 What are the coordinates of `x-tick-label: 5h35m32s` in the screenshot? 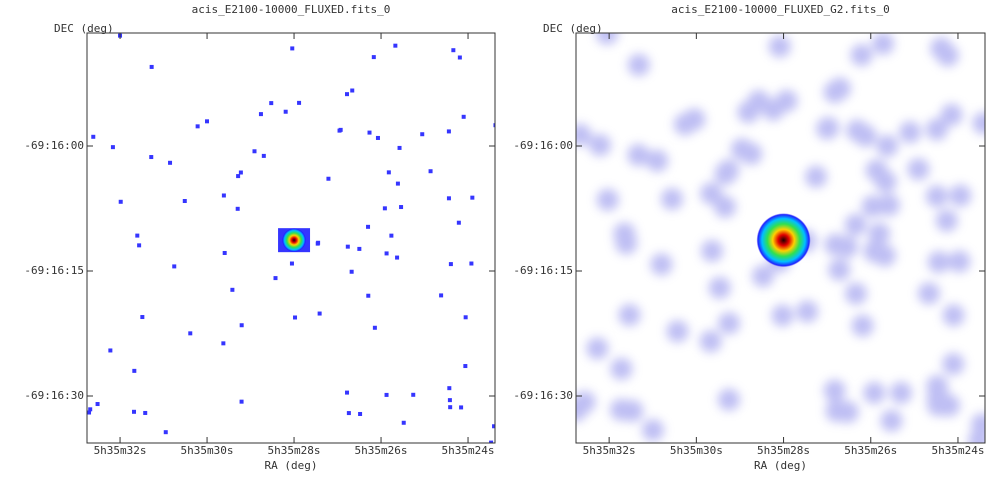 It's located at (609, 450).